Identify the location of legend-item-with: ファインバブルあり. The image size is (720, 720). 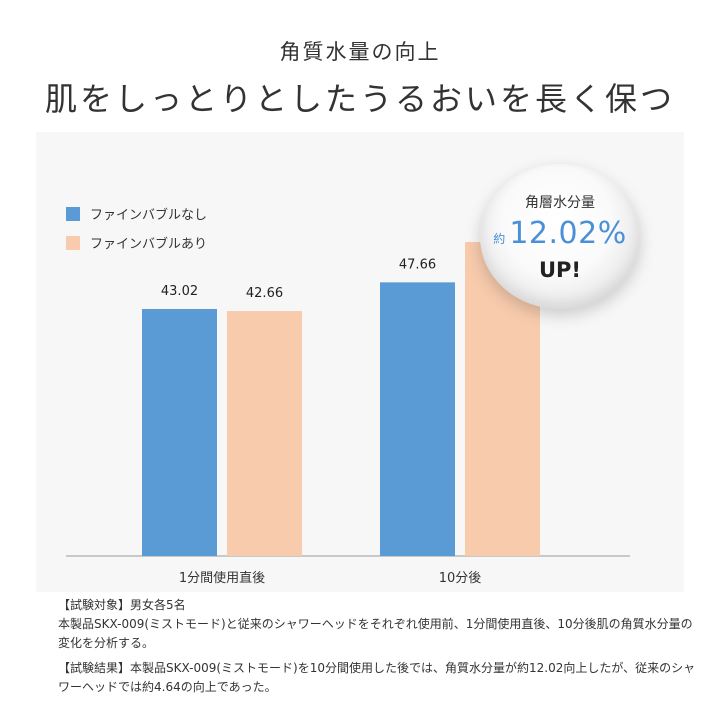
(136, 242).